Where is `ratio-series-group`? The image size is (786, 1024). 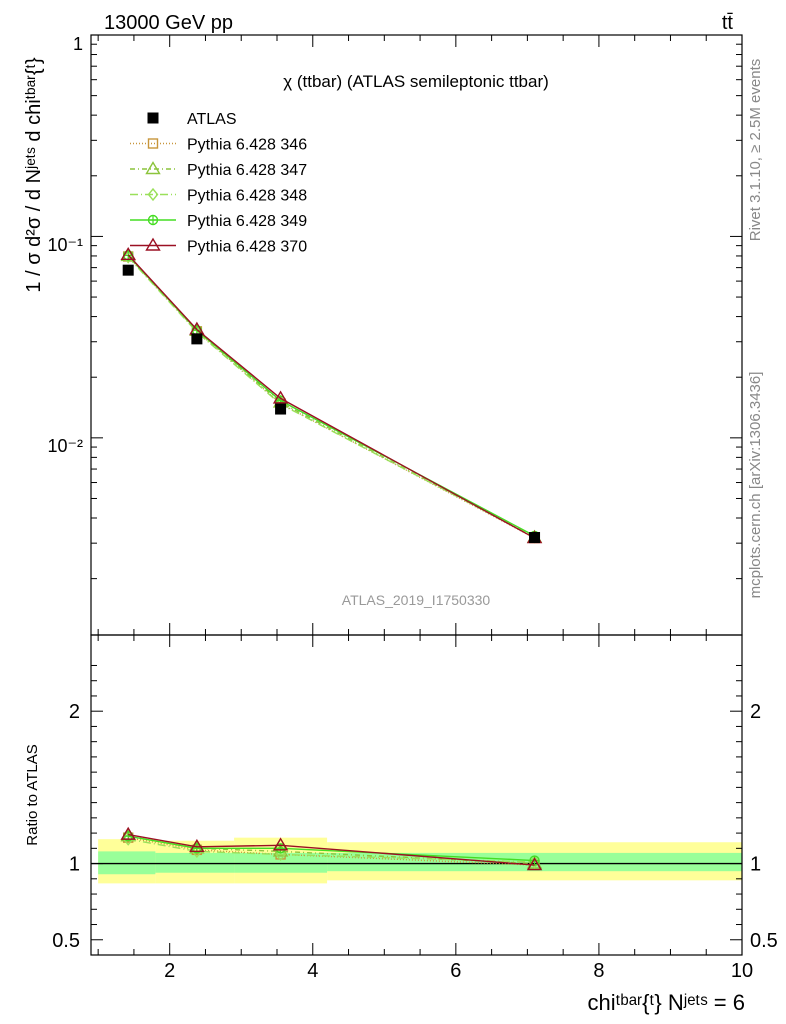
ratio-series-group is located at coordinates (331, 848).